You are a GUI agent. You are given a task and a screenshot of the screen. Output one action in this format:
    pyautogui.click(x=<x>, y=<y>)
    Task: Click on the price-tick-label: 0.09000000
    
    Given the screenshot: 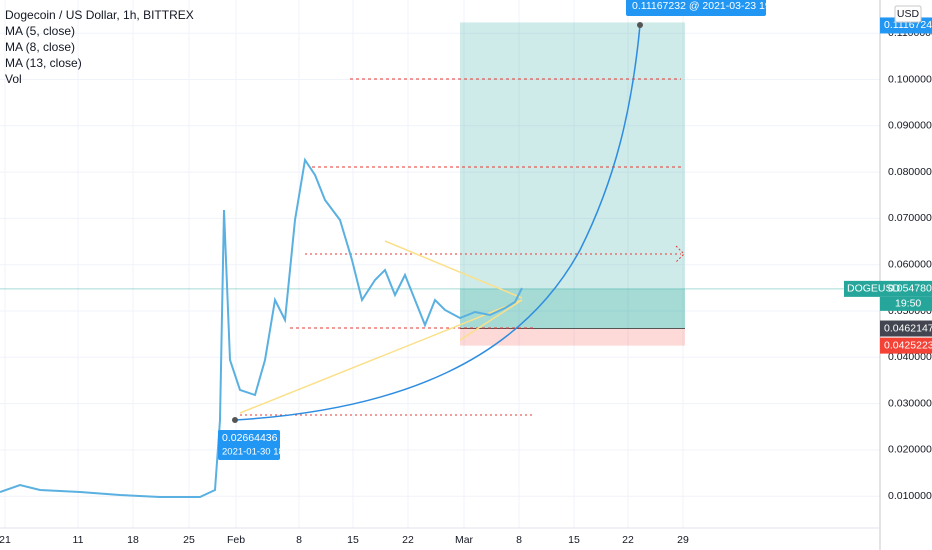 What is the action you would take?
    pyautogui.click(x=910, y=126)
    